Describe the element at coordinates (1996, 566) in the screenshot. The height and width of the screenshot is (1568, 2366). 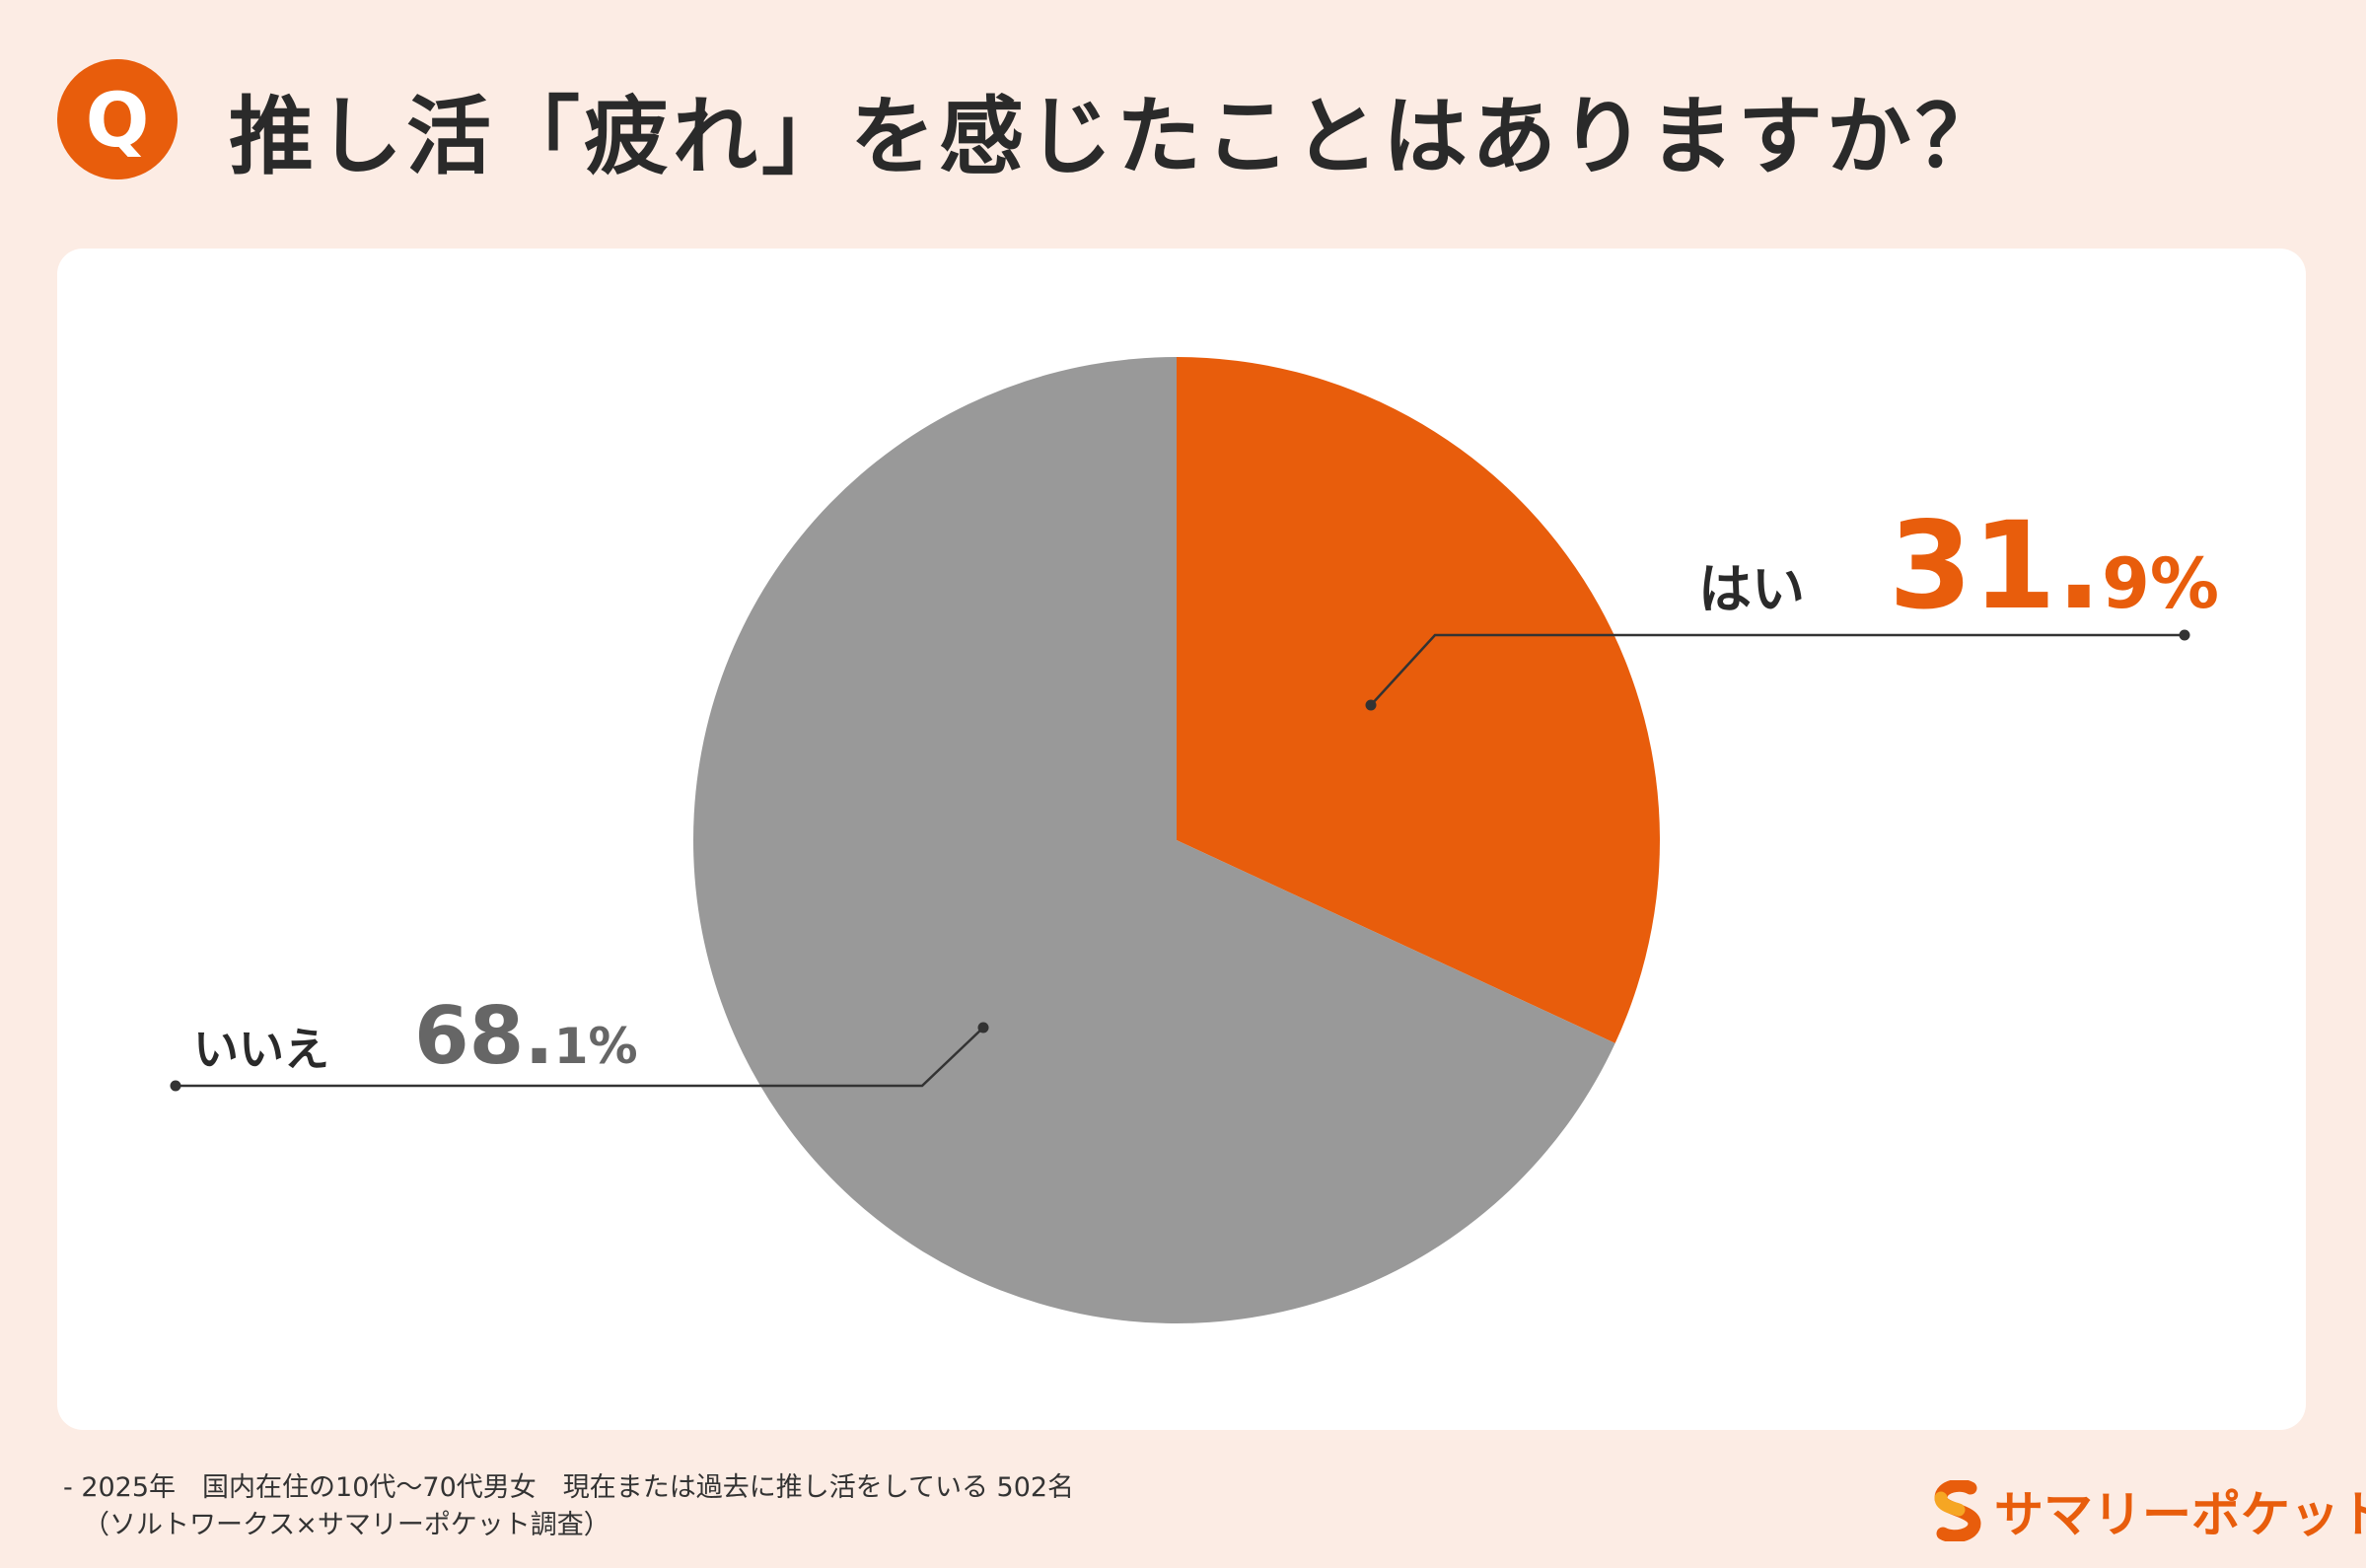
I see `slice-value-hai-int: 31.` at that location.